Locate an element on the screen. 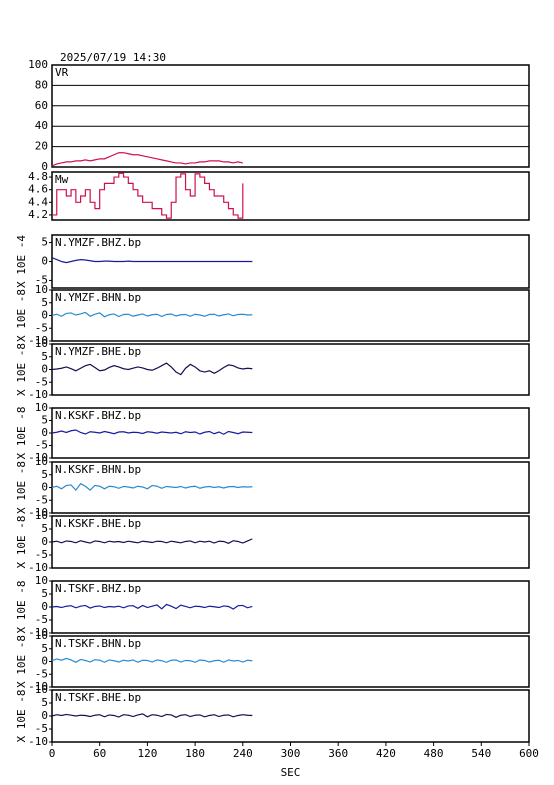 The image size is (554, 785). x-tick-label: 120 is located at coordinates (147, 753).